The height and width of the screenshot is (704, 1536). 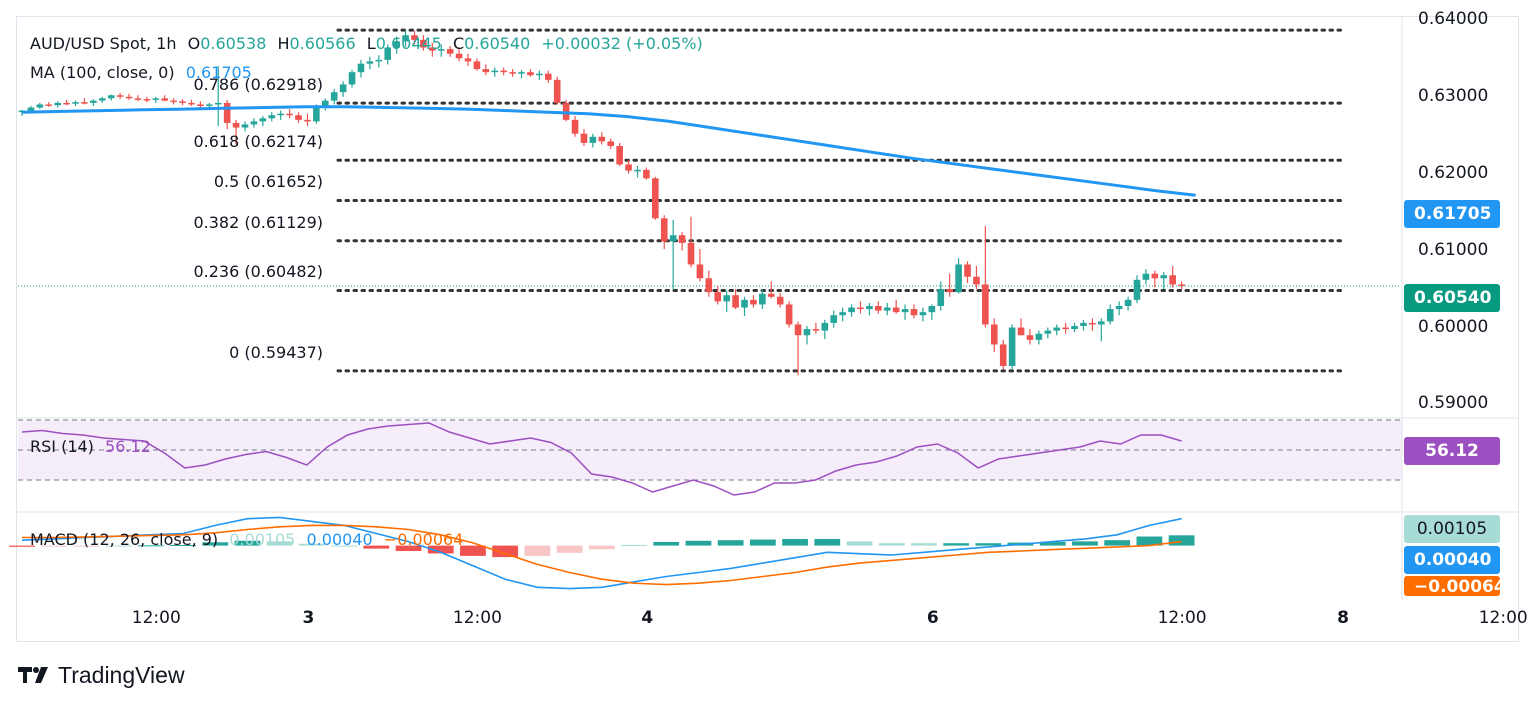 What do you see at coordinates (1453, 326) in the screenshot?
I see `price-tick-label: 0.60000` at bounding box center [1453, 326].